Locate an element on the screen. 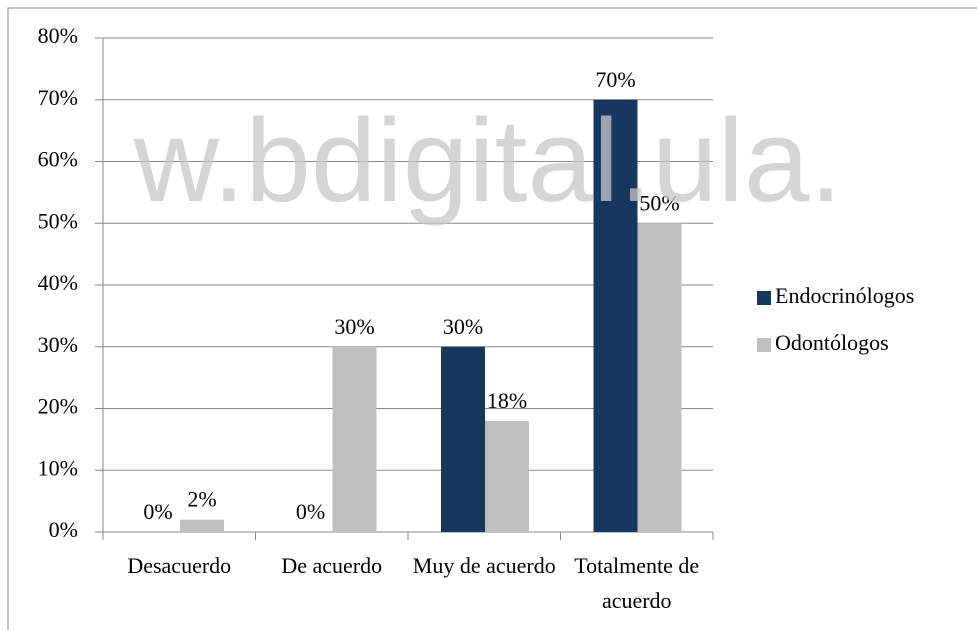 Image resolution: width=977 pixels, height=630 pixels. x-tick-label: Muy de acuerdo is located at coordinates (484, 565).